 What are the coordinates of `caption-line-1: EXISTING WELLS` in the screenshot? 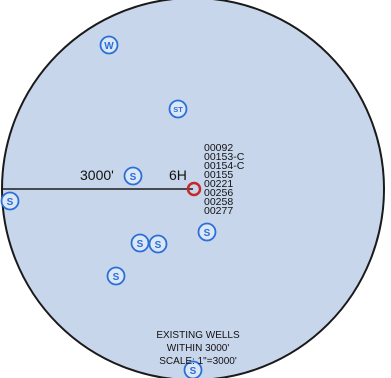 It's located at (198, 335).